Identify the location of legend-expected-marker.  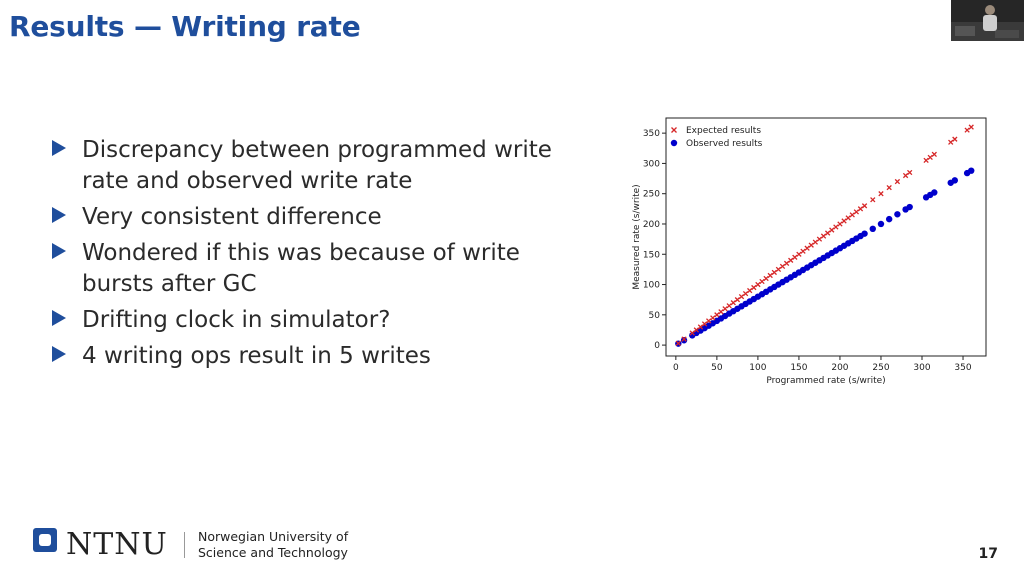
(674, 130).